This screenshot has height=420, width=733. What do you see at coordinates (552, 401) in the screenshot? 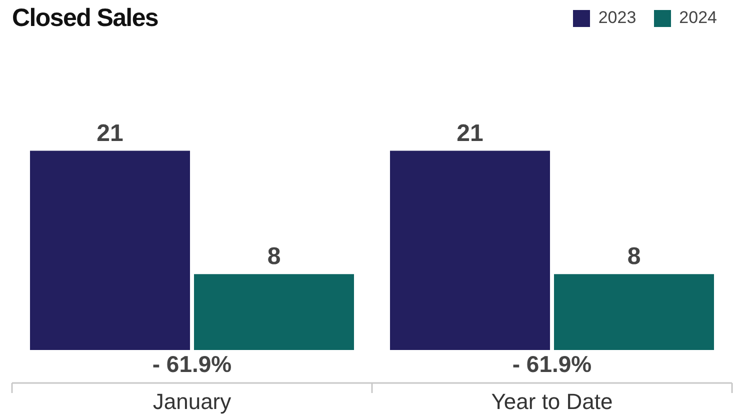
I see `x-tick-label: Year to Date` at bounding box center [552, 401].